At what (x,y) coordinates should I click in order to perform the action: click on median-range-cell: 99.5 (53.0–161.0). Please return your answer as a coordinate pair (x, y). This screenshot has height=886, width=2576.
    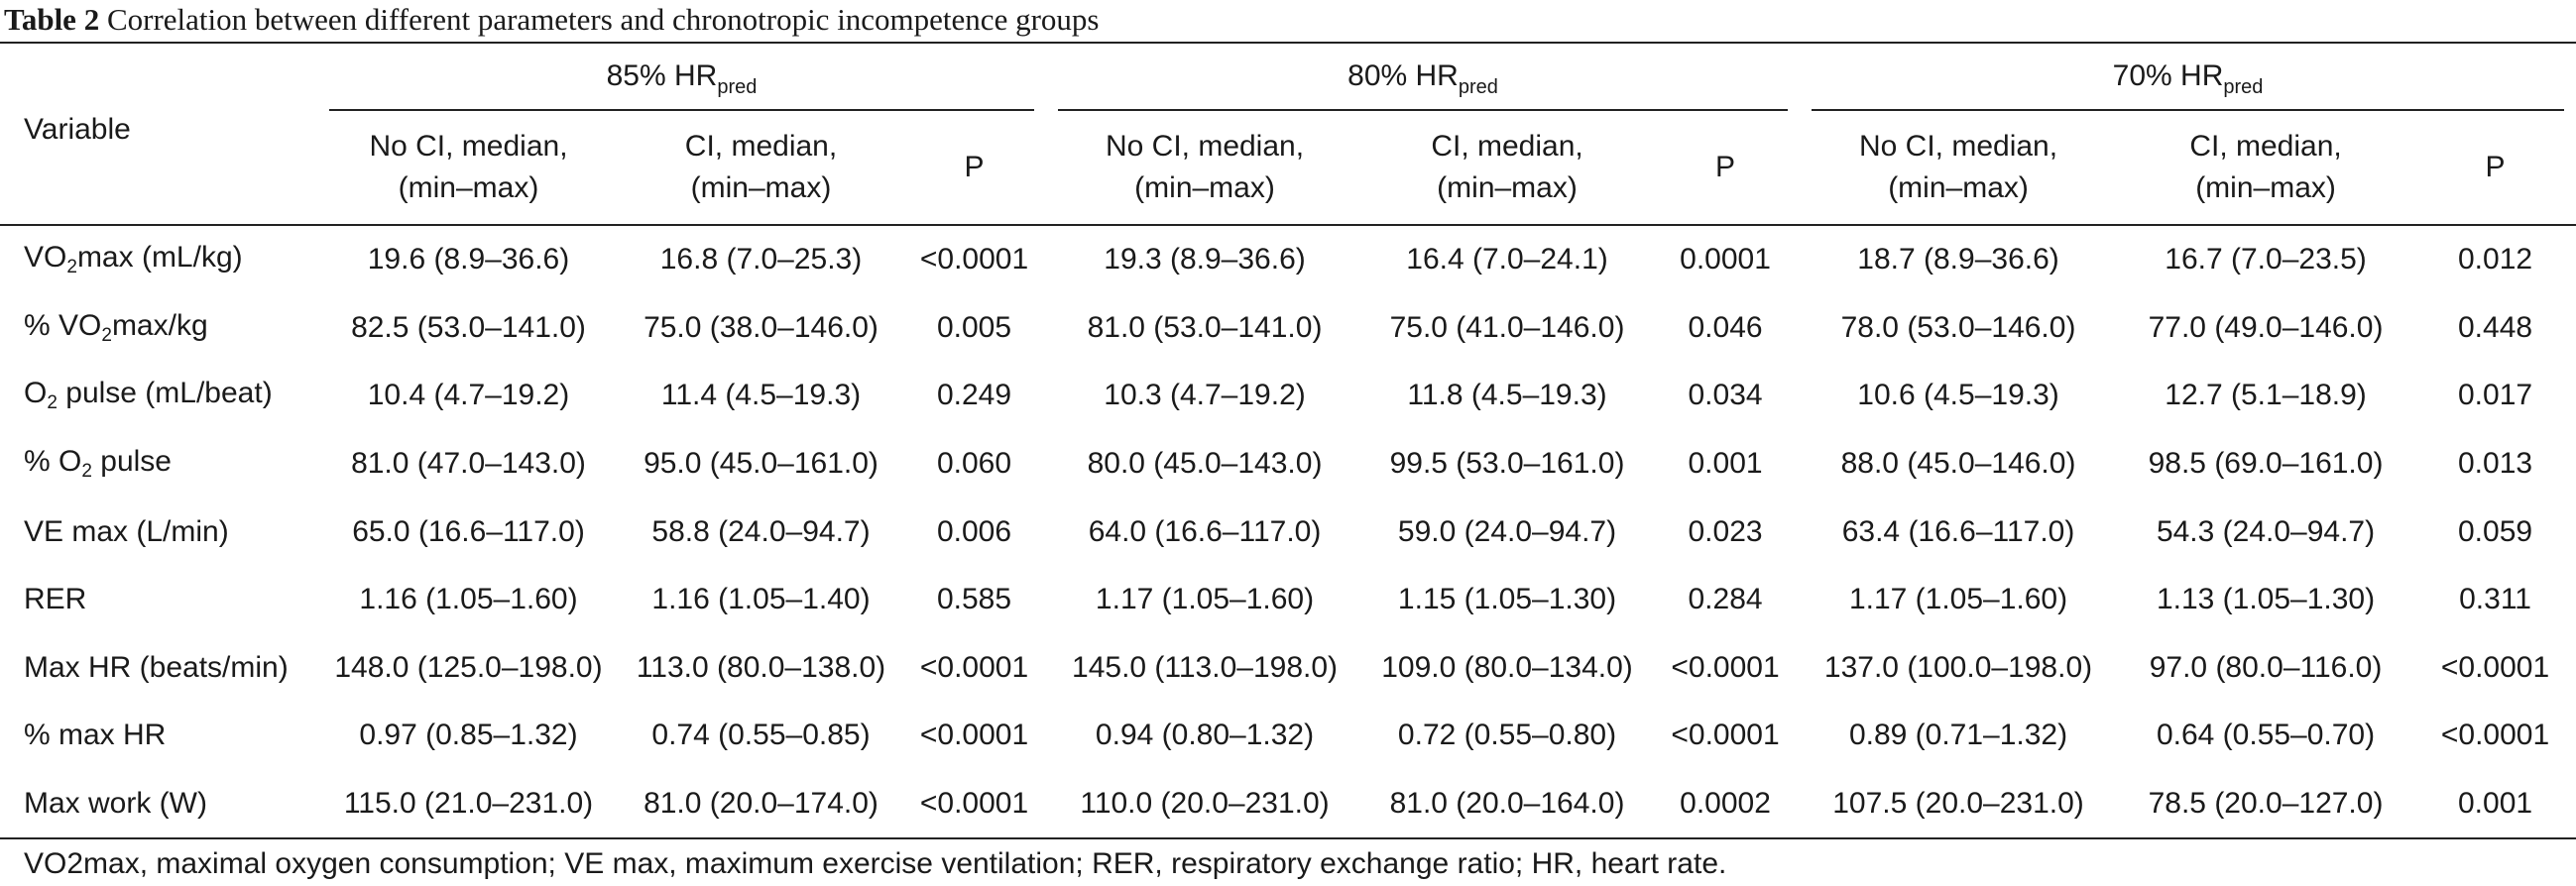
    Looking at the image, I should click on (1507, 464).